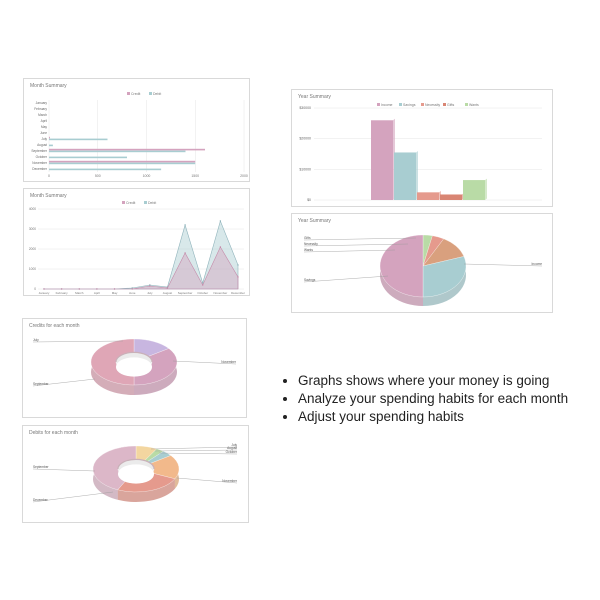 The height and width of the screenshot is (600, 600). I want to click on y-tick-label: January, so click(42, 103).